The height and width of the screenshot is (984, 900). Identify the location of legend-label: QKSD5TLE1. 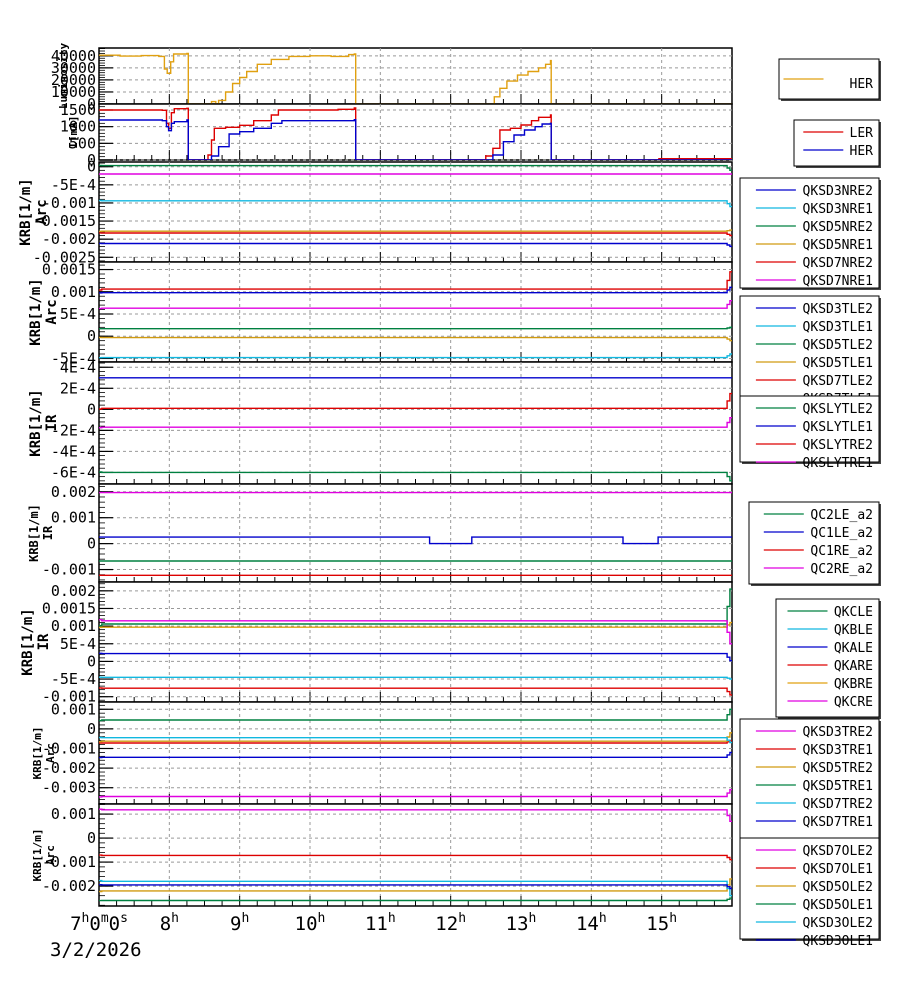
(838, 363).